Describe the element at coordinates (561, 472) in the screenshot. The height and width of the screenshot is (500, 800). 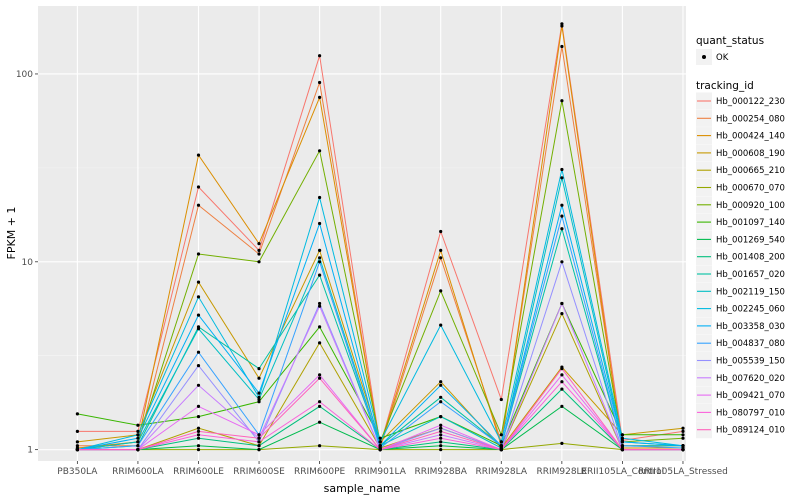
I see `x-tick-label: RRIM928LE` at that location.